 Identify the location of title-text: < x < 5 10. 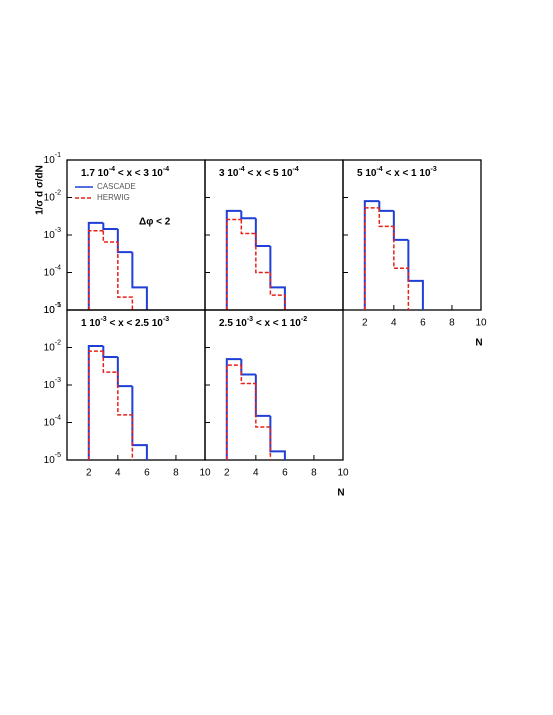
(269, 173).